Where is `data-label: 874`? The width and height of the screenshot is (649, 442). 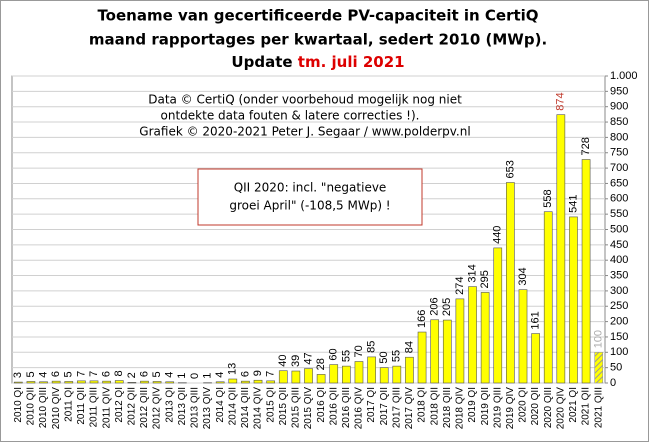 data-label: 874 is located at coordinates (561, 101).